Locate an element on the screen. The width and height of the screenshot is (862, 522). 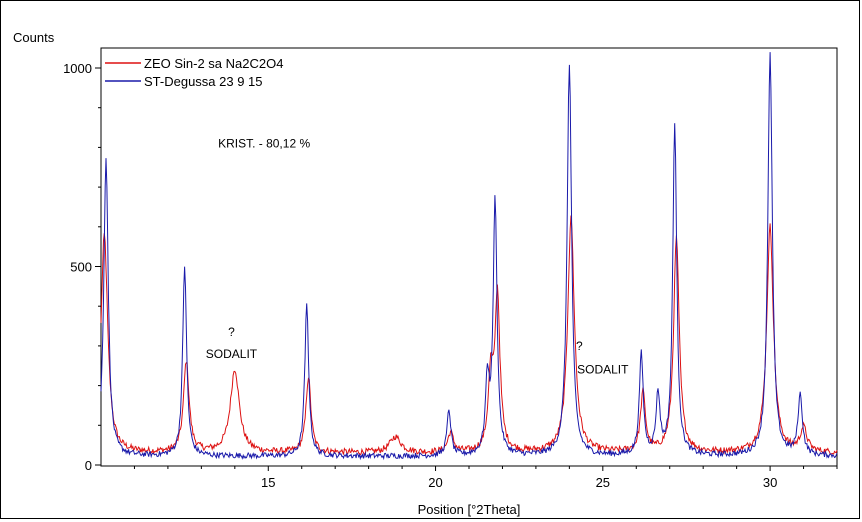
x-tick-label: 30 is located at coordinates (770, 482).